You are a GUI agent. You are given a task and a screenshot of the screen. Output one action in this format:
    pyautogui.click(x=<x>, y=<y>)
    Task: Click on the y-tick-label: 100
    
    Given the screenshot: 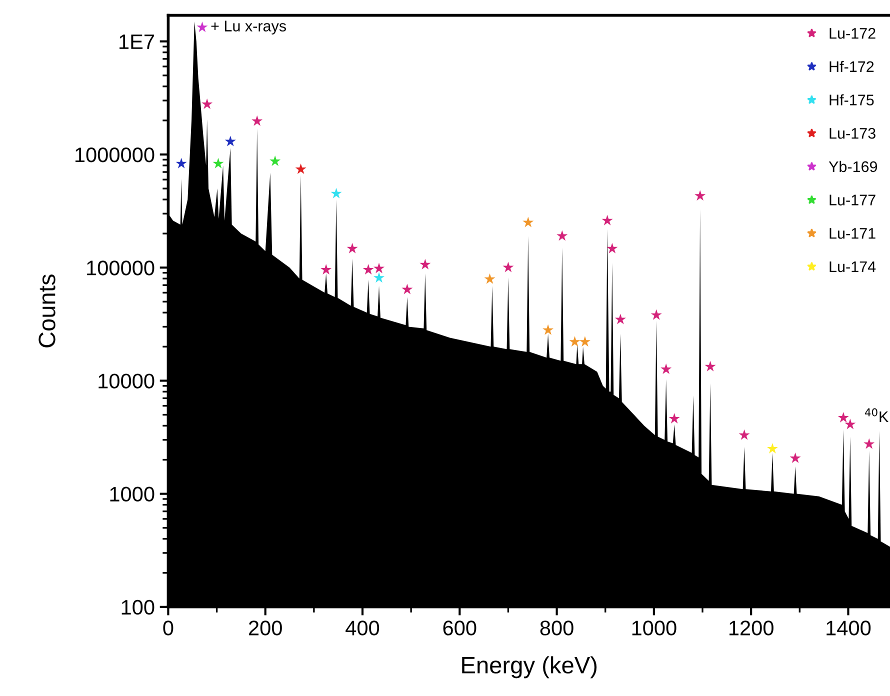 What is the action you would take?
    pyautogui.click(x=138, y=607)
    